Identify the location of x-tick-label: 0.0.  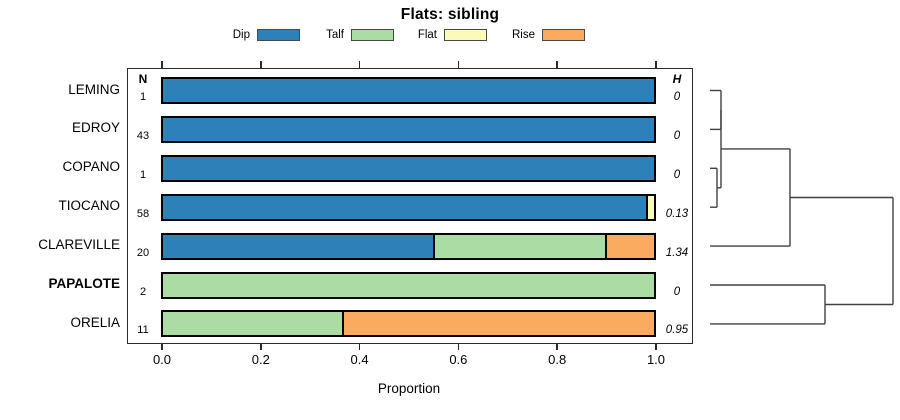
(162, 359).